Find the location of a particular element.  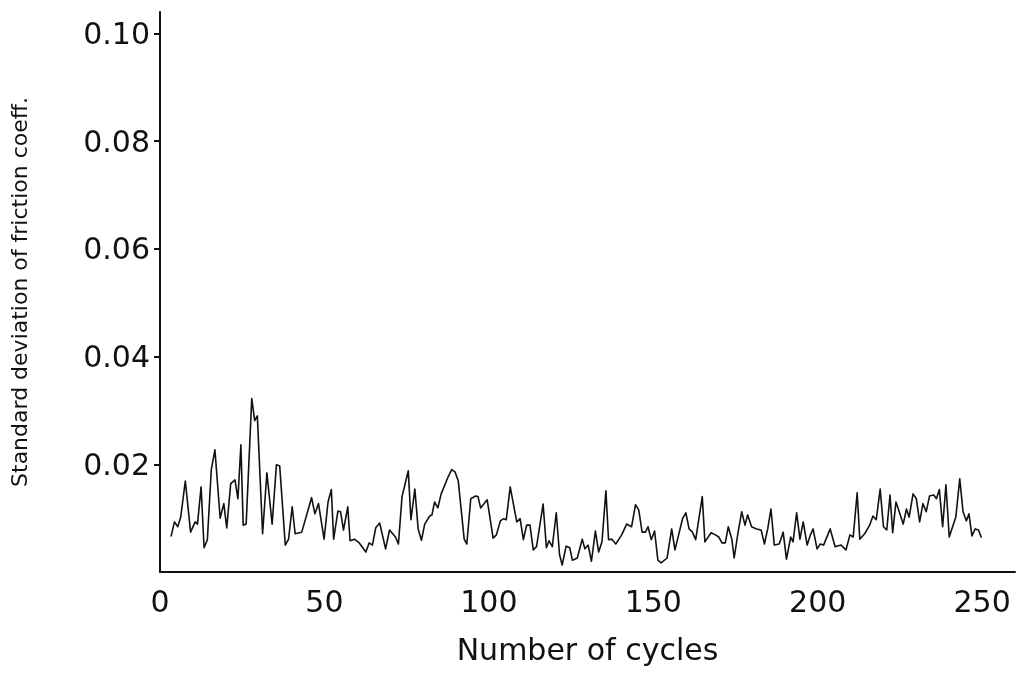

y-tick-label: 0.06 is located at coordinates (116, 249).